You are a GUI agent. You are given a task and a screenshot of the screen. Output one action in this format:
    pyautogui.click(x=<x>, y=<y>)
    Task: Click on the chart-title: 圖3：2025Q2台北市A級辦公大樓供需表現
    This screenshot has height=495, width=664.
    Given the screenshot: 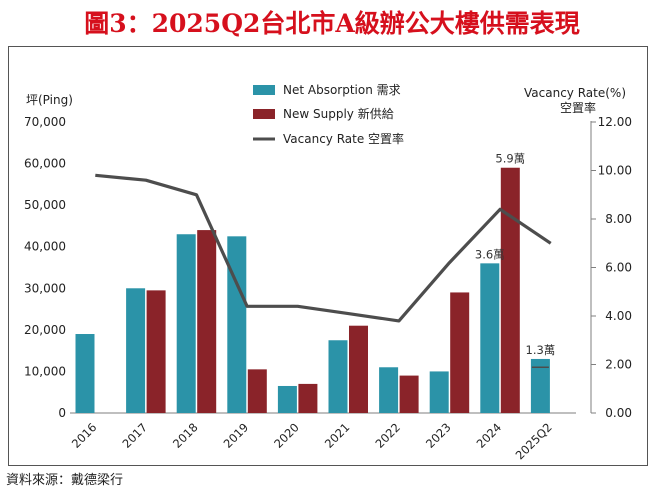 What is the action you would take?
    pyautogui.click(x=332, y=23)
    